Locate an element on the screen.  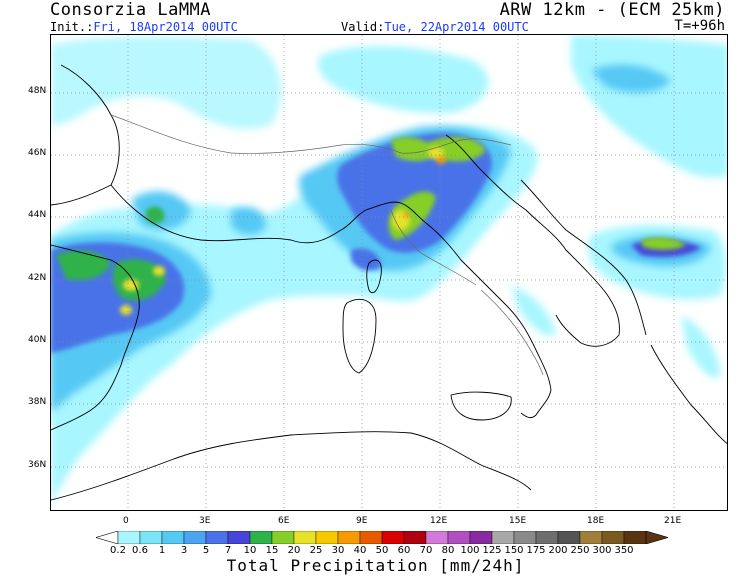
colorbar-level-label: 60 is located at coordinates (404, 550).